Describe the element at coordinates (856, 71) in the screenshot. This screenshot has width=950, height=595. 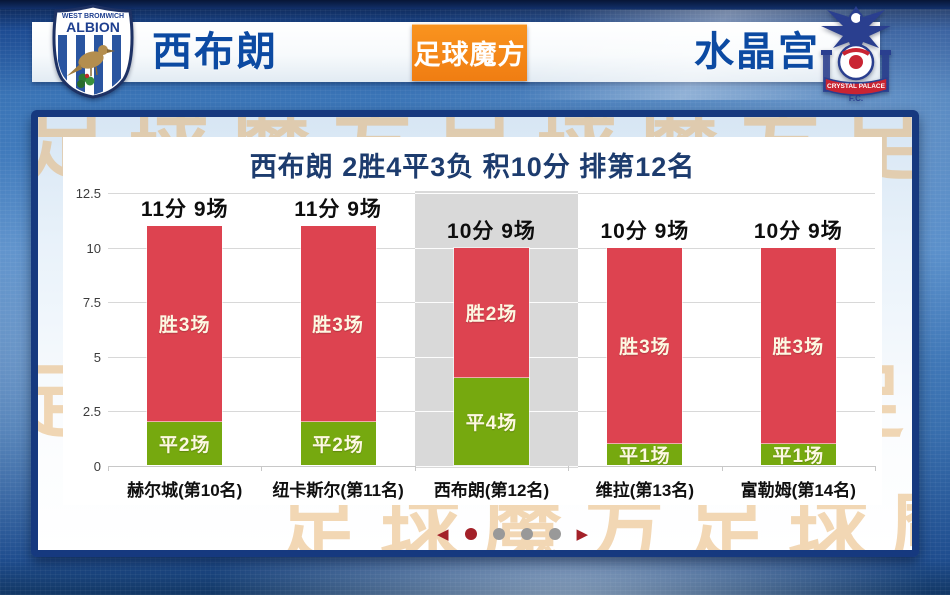
I see `towers-icon` at that location.